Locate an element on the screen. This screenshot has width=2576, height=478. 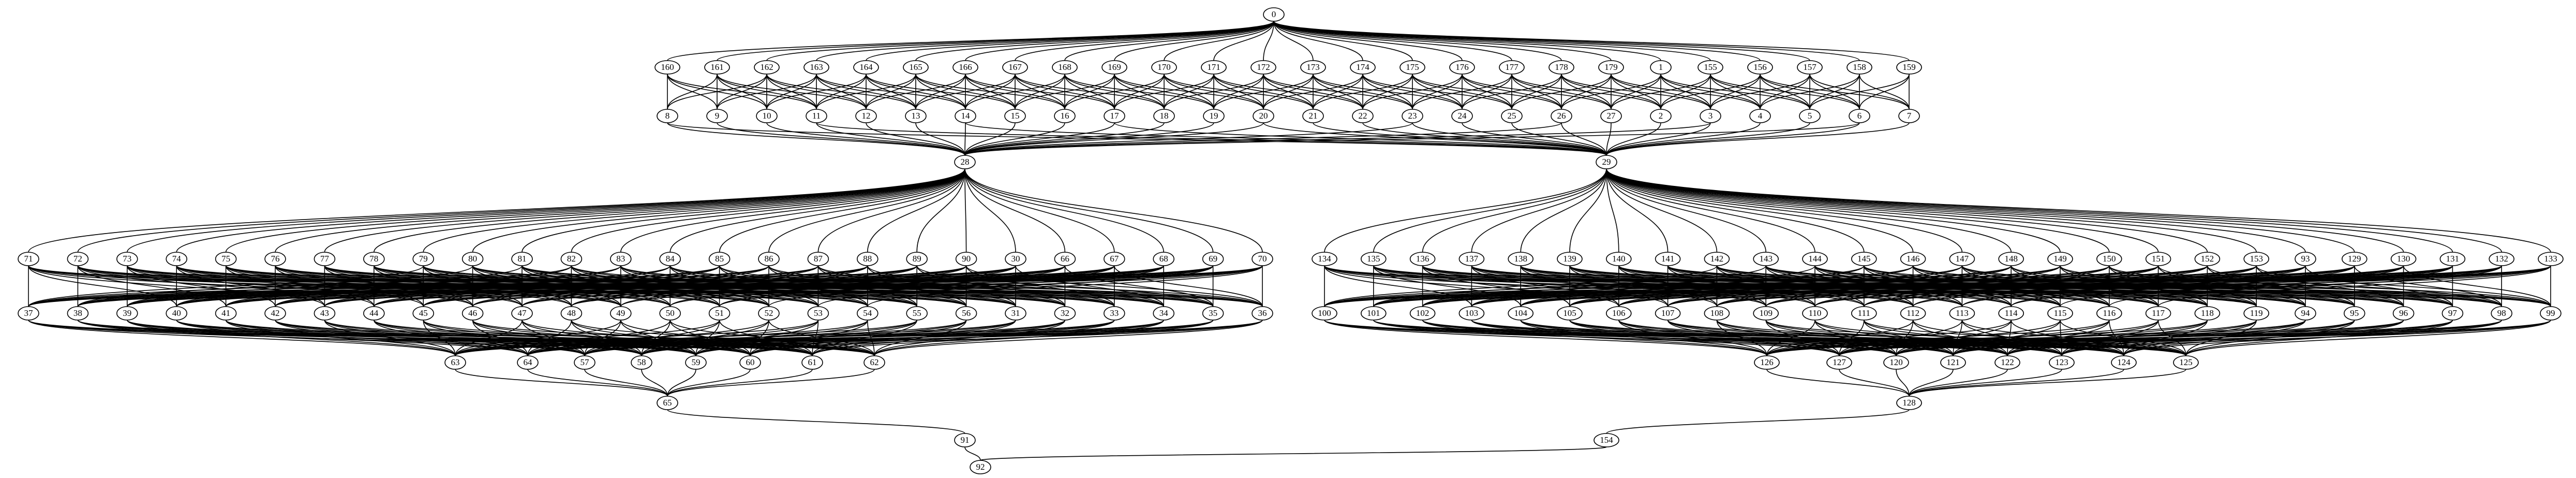
graph-node-44: 44 is located at coordinates (374, 313).